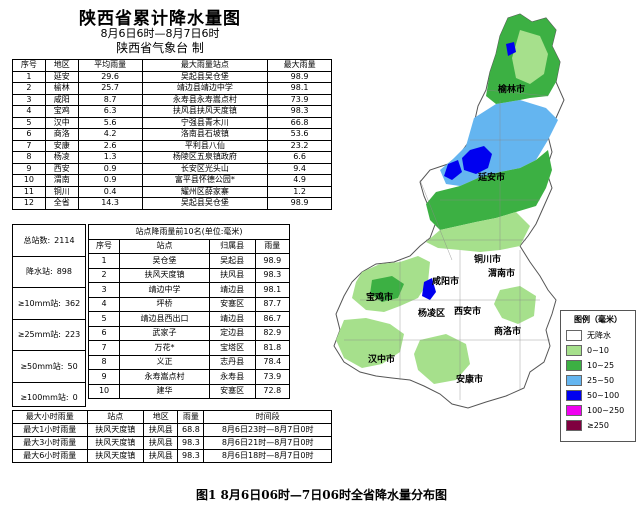 This screenshot has width=643, height=512. I want to click on table-cell: 1.2, so click(299, 191).